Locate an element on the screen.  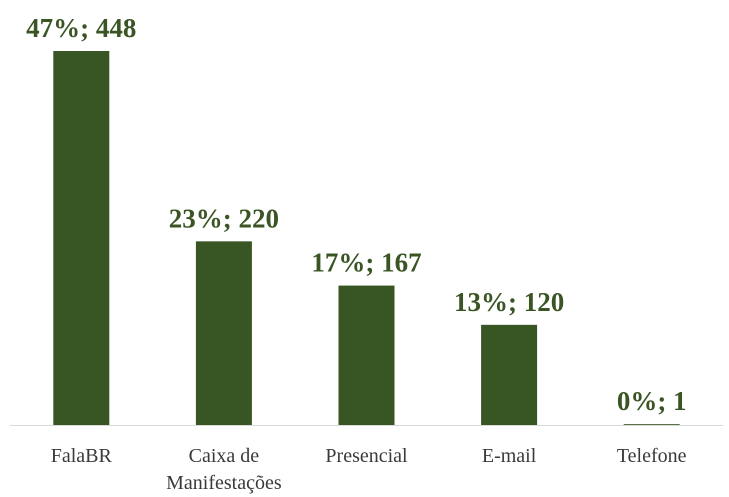
x-tick-label: FalaBR is located at coordinates (81, 456).